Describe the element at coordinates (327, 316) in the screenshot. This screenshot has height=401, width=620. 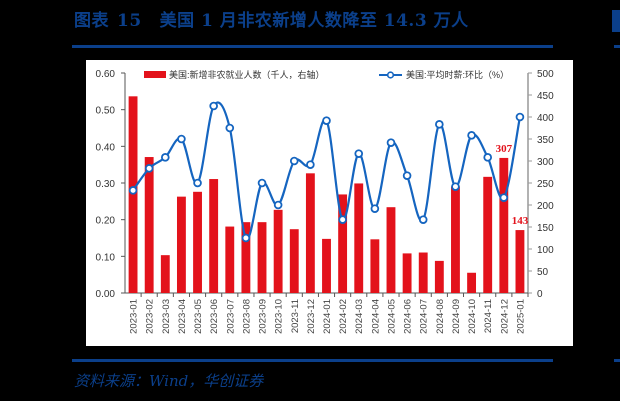
I see `x-axis-tick-label: 2024-01` at that location.